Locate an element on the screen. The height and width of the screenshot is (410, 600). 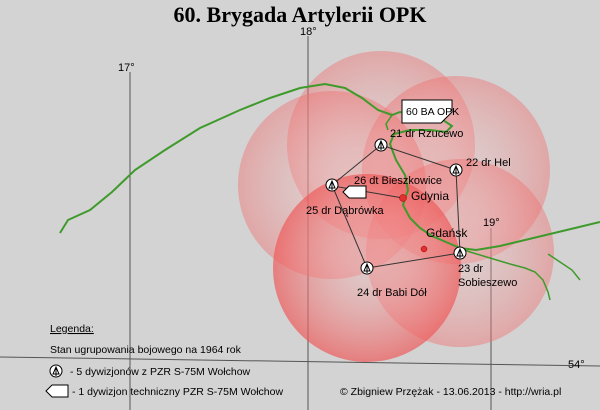
unit-marker-dabrowka is located at coordinates (332, 185).